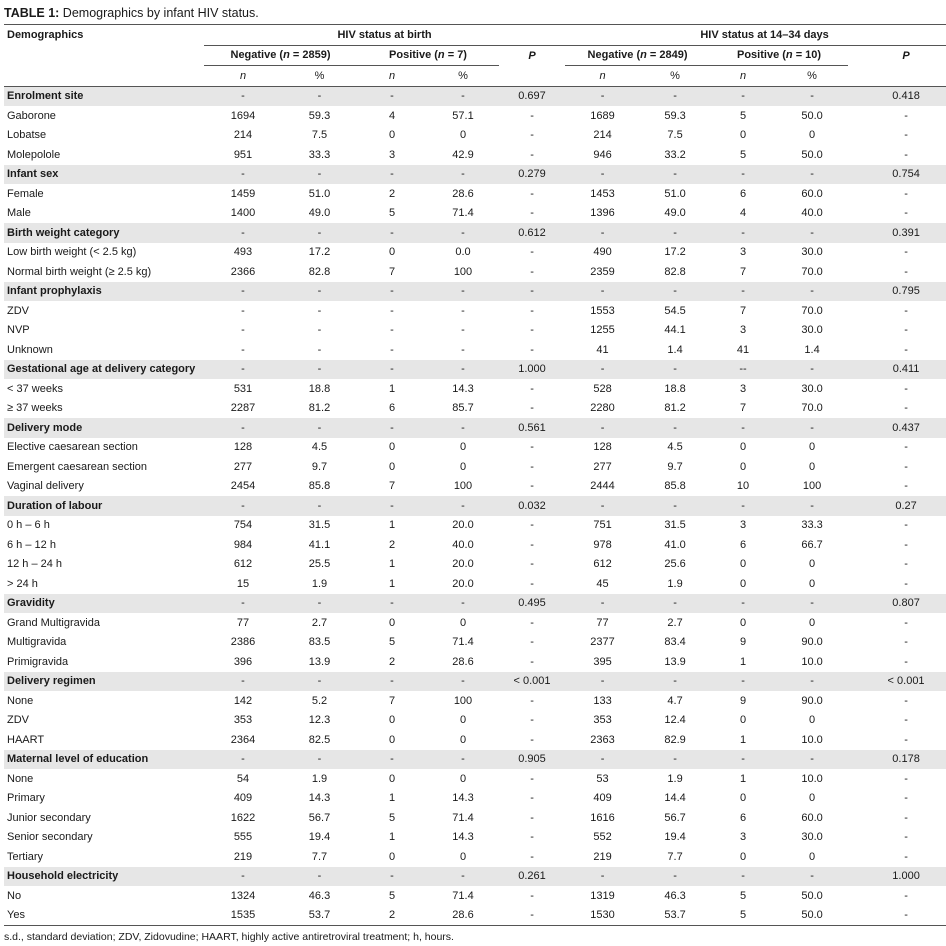 The height and width of the screenshot is (946, 946). Describe the element at coordinates (319, 135) in the screenshot. I see `table-cell: 7.5` at that location.